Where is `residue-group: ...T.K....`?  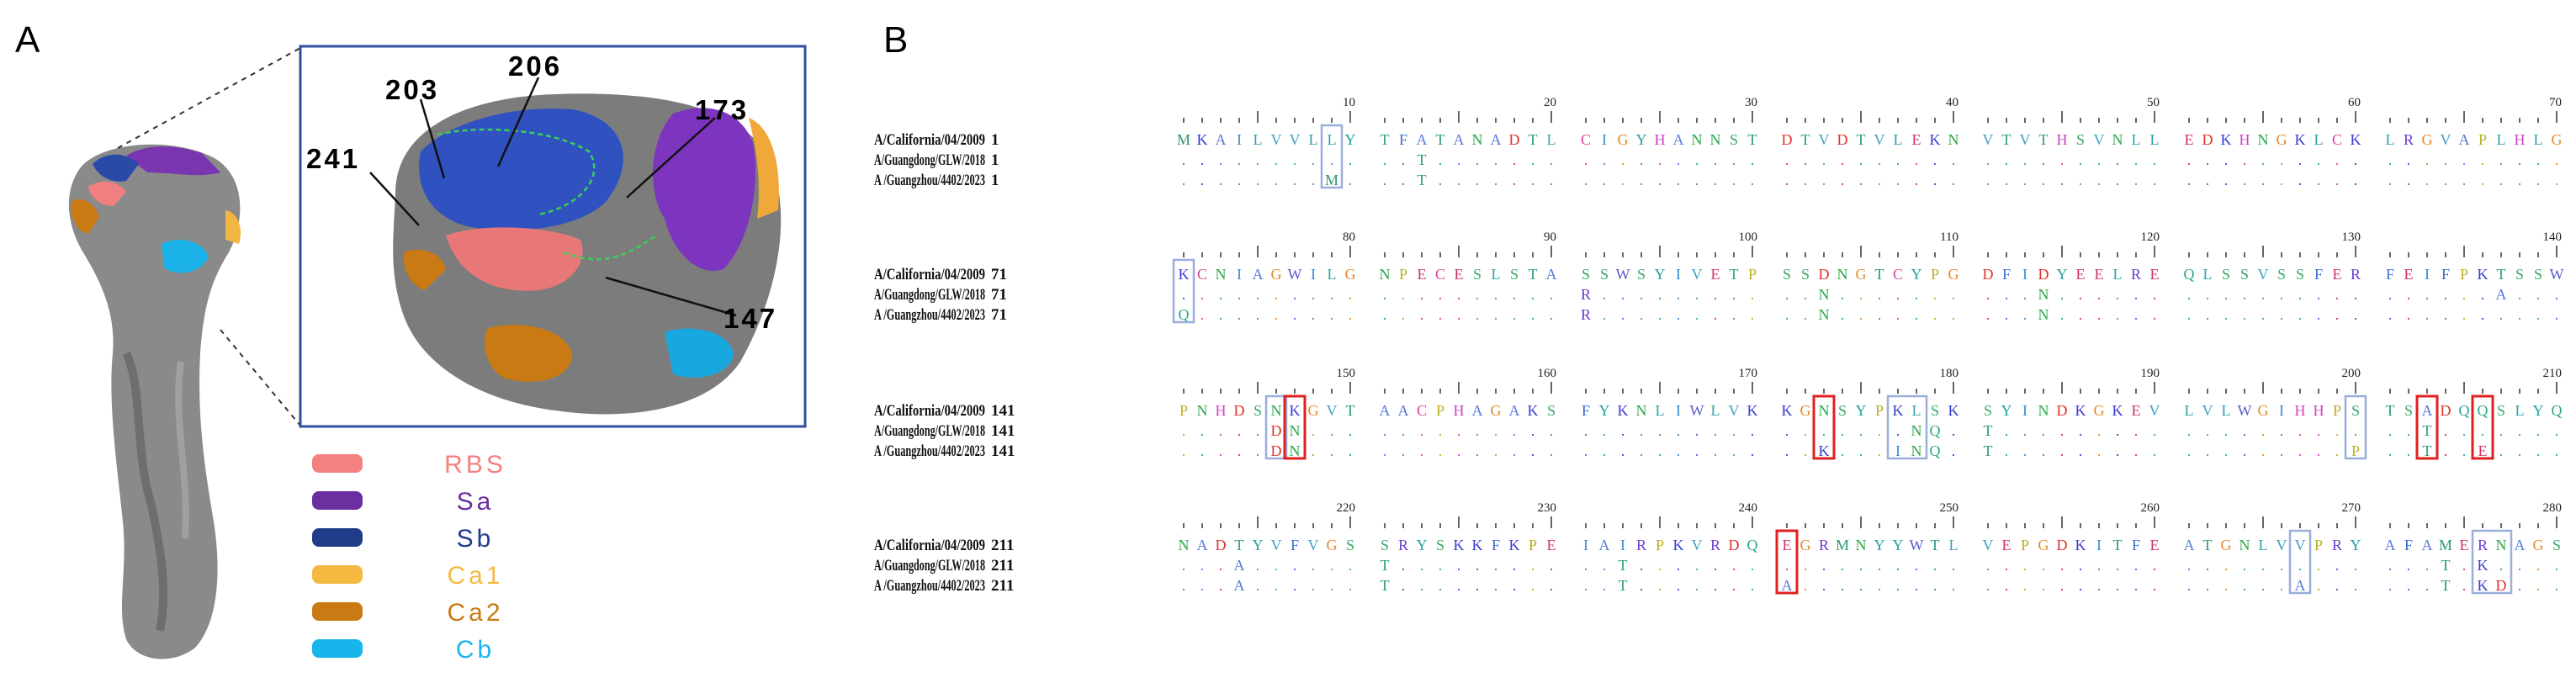 residue-group: ...T.K.... is located at coordinates (2473, 565).